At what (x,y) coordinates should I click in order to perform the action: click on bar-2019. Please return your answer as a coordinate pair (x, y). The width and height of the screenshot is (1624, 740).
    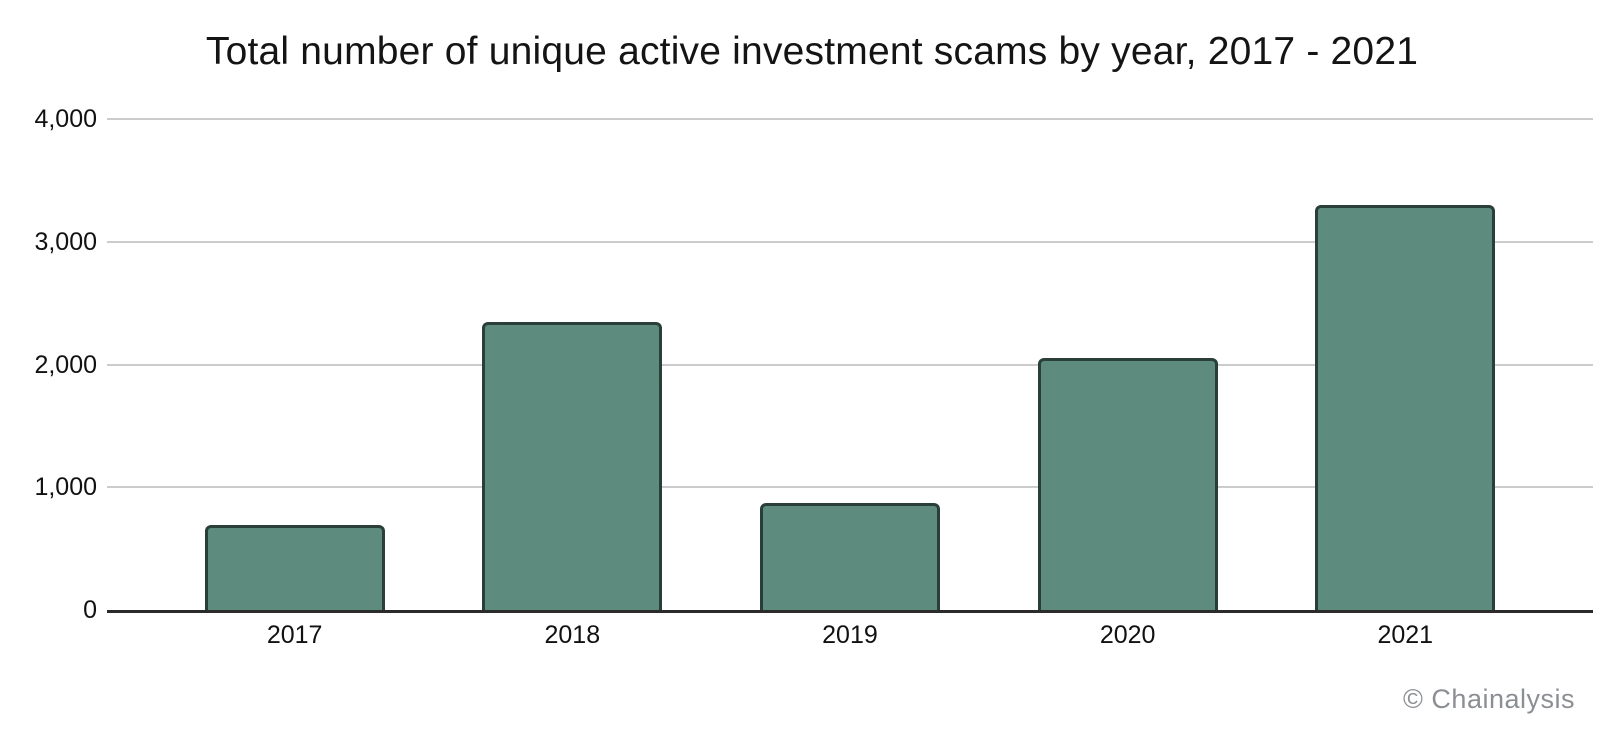
    Looking at the image, I should click on (849, 556).